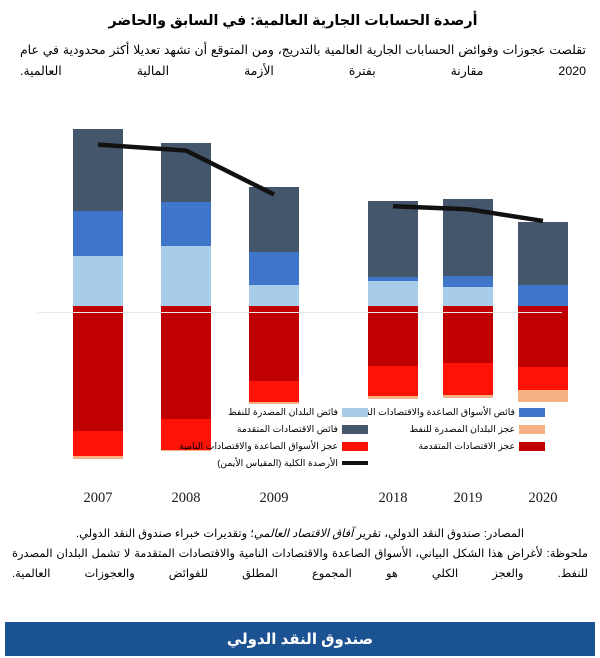 Image resolution: width=600 pixels, height=658 pixels. I want to click on footer-bar: صندوق النقد الدولي, so click(300, 639).